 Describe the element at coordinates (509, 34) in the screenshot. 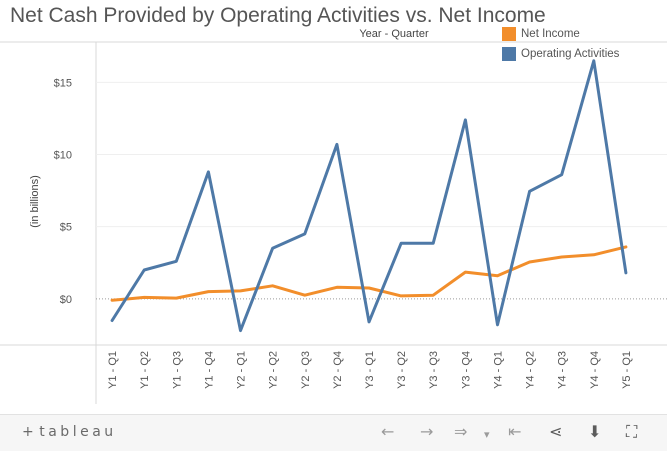

I see `legend-swatch-net-income` at that location.